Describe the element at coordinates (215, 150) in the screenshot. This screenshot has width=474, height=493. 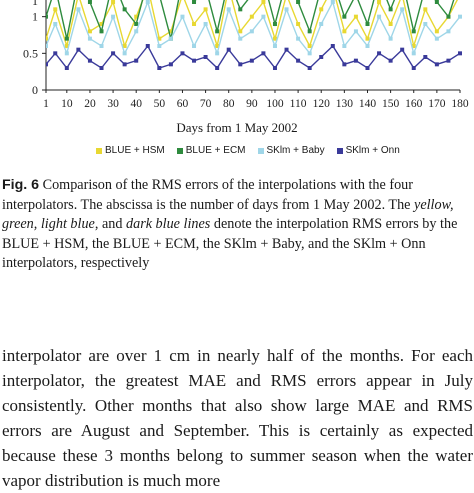
I see `legend-label: BLUE + ECM` at that location.